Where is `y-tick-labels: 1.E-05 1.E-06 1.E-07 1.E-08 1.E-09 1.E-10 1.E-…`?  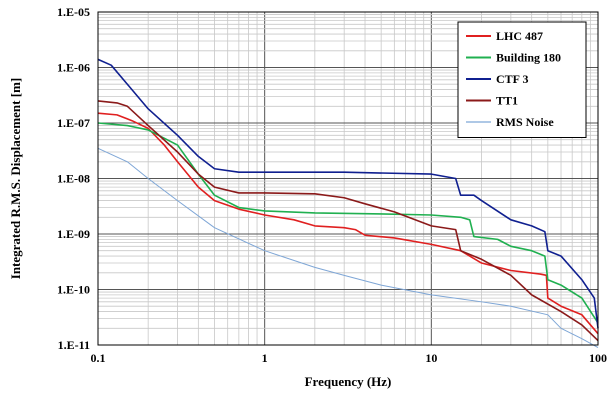 y-tick-labels: 1.E-05 1.E-06 1.E-07 1.E-08 1.E-09 1.E-10 1.E-… is located at coordinates (73, 178).